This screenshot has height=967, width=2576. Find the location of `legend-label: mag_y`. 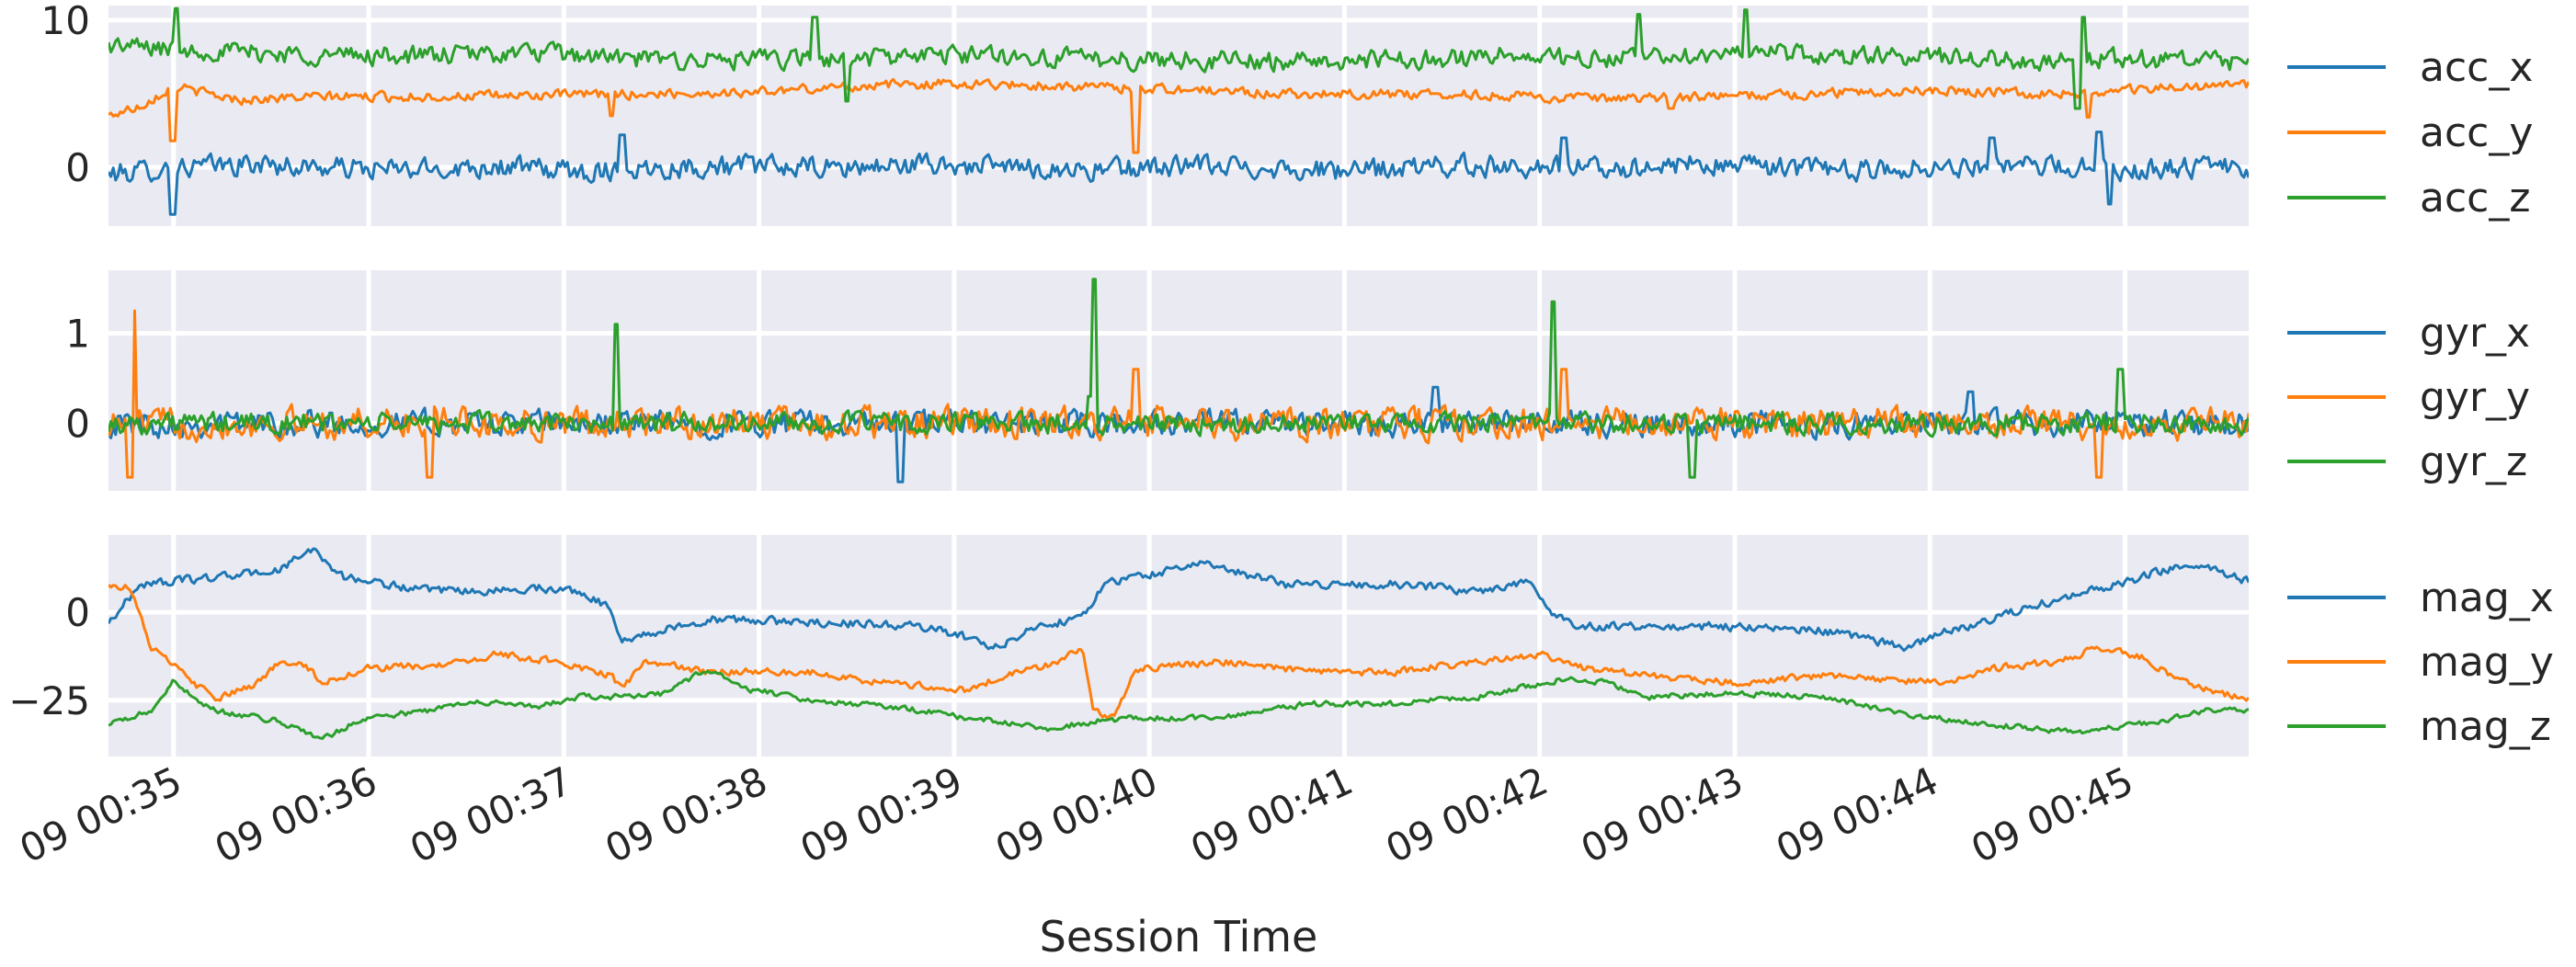

legend-label: mag_y is located at coordinates (2487, 662).